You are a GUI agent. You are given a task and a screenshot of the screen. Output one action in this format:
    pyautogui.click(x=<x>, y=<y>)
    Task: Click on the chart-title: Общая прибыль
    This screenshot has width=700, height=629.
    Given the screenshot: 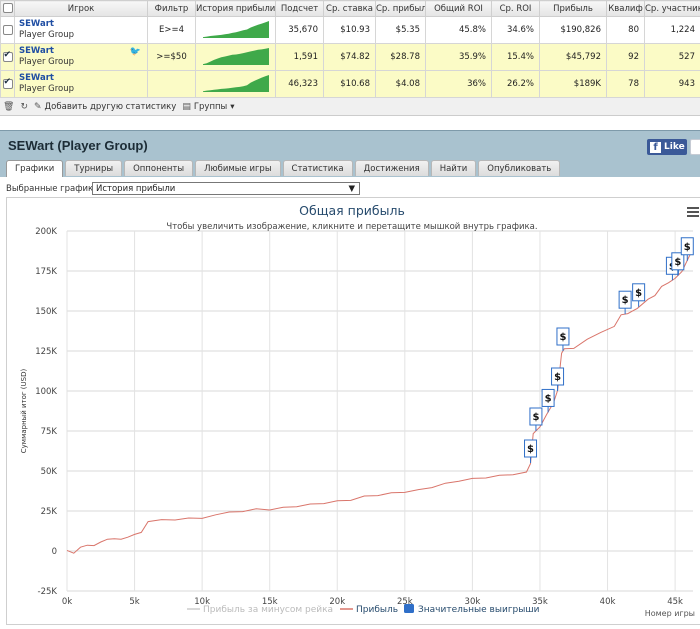 What is the action you would take?
    pyautogui.click(x=352, y=210)
    